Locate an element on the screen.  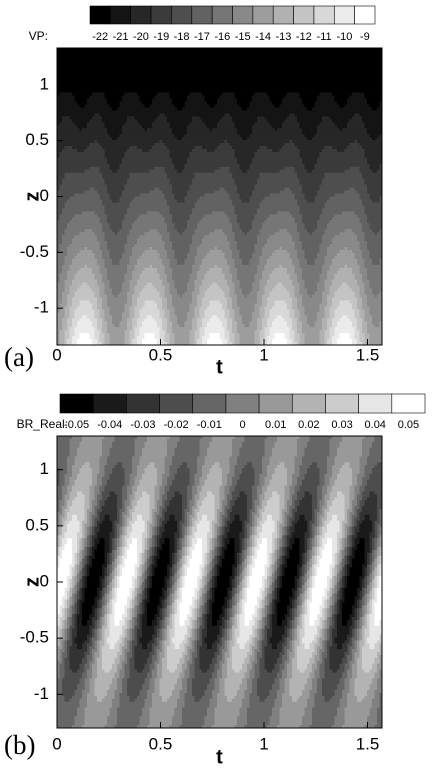
colorbar-label: -13 is located at coordinates (283, 37).